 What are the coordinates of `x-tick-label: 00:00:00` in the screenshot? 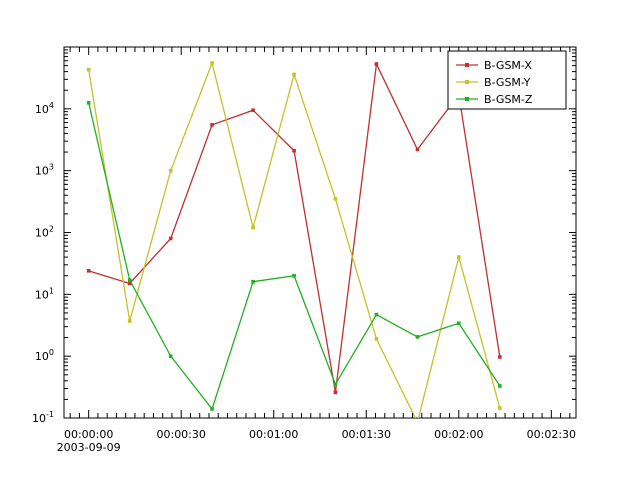 It's located at (88, 434).